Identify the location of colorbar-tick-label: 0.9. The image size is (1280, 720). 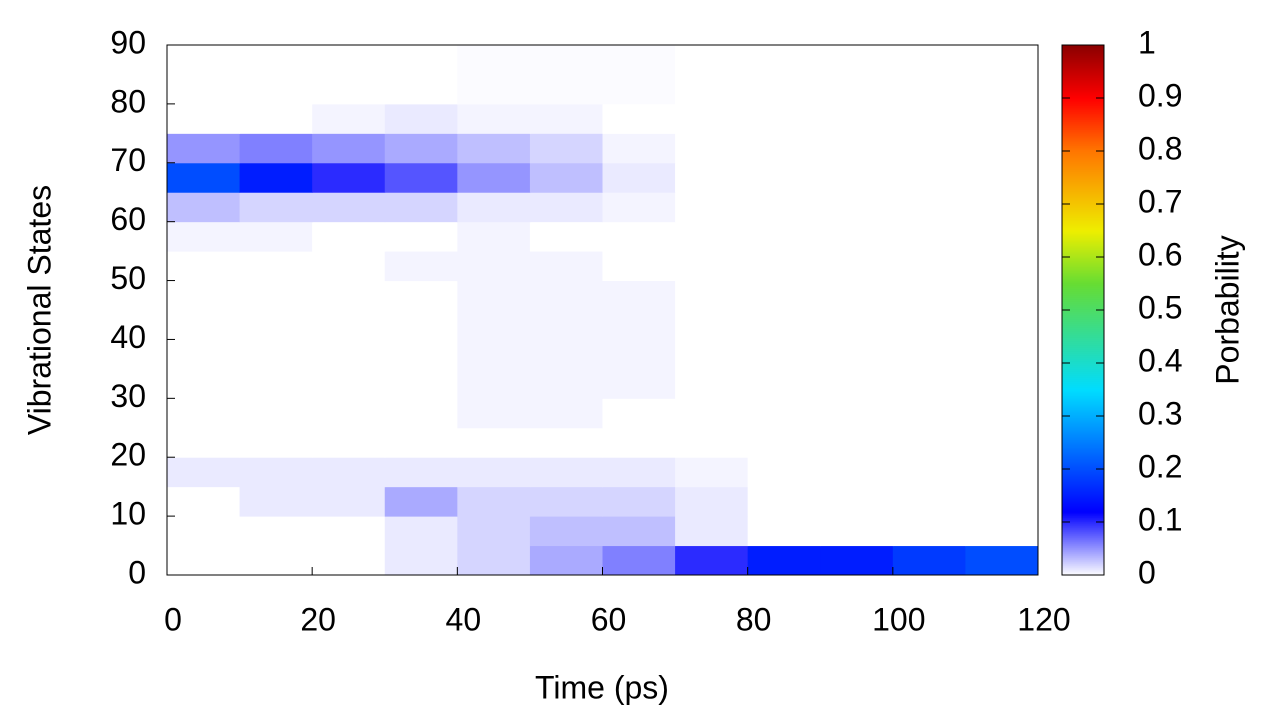
(1160, 95).